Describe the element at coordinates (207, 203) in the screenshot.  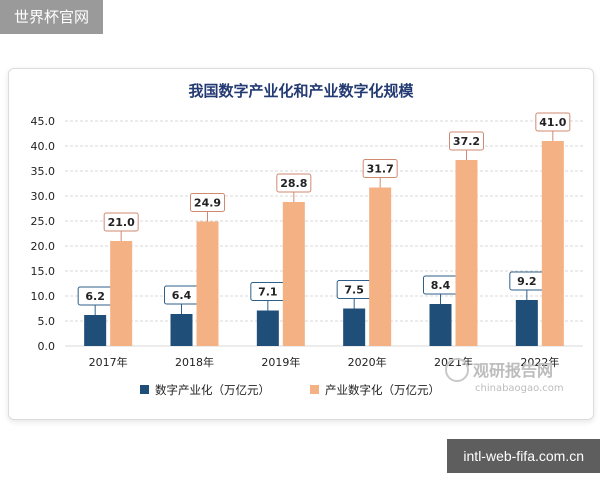
I see `data-label: 24.9` at that location.